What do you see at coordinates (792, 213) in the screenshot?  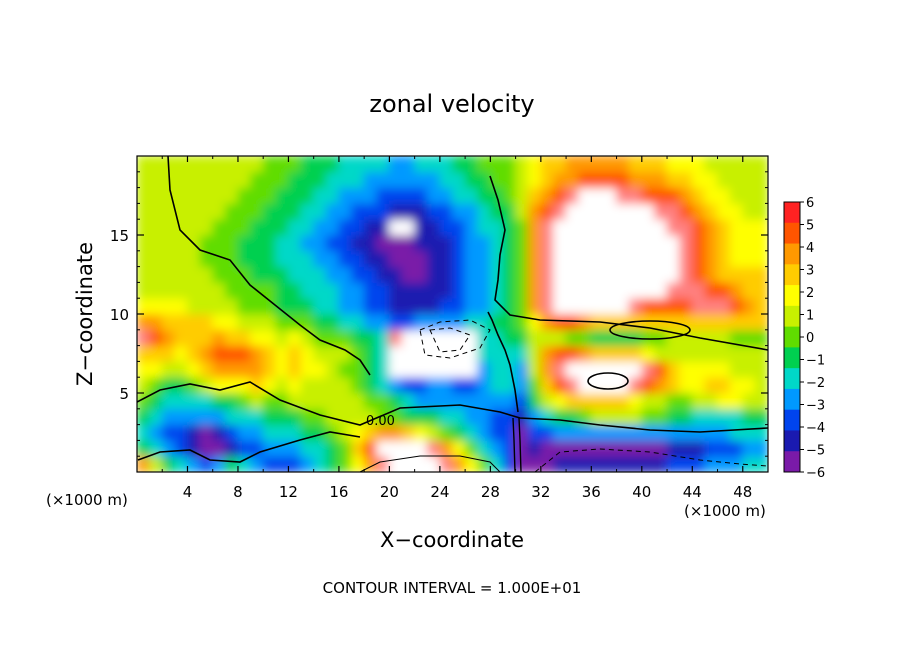 I see `colorbar-swatch` at bounding box center [792, 213].